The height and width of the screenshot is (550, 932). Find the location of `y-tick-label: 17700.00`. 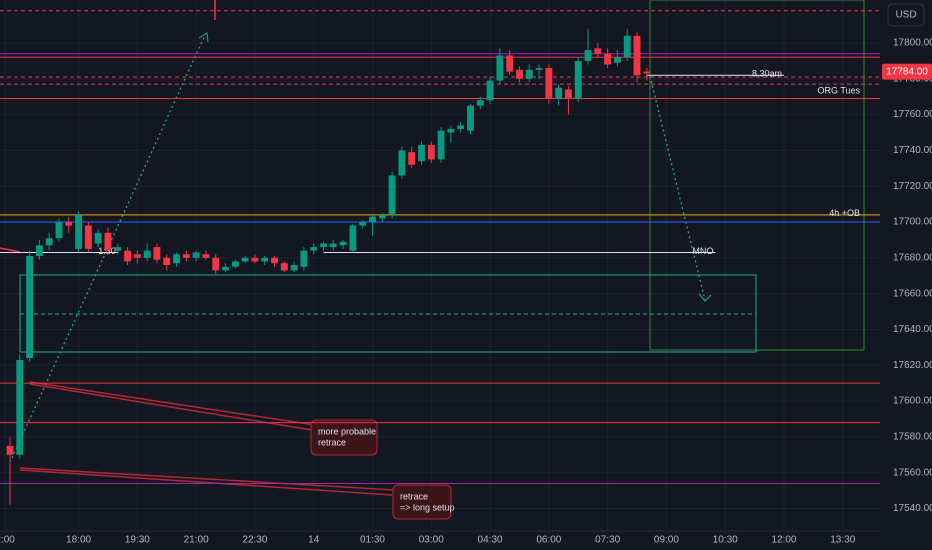

y-tick-label: 17700.00 is located at coordinates (912, 222).